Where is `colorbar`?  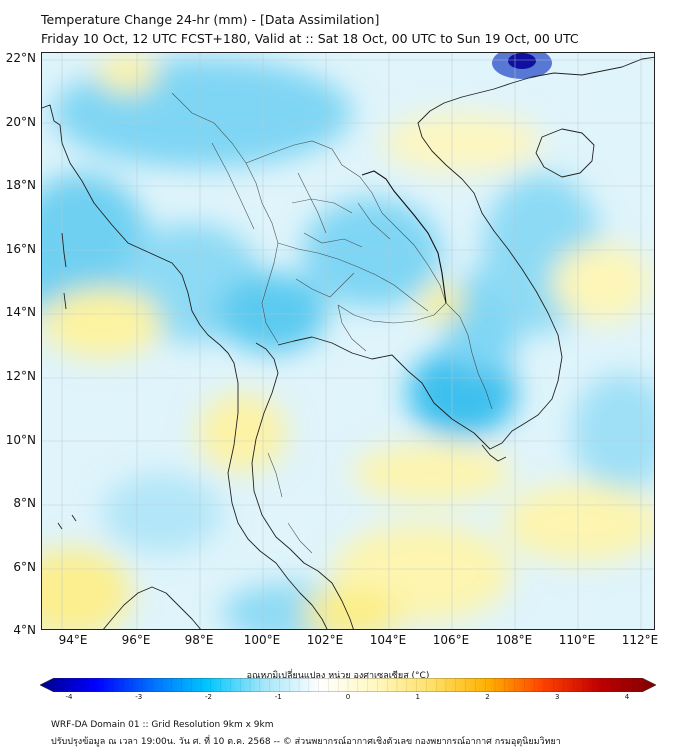 colorbar is located at coordinates (348, 685).